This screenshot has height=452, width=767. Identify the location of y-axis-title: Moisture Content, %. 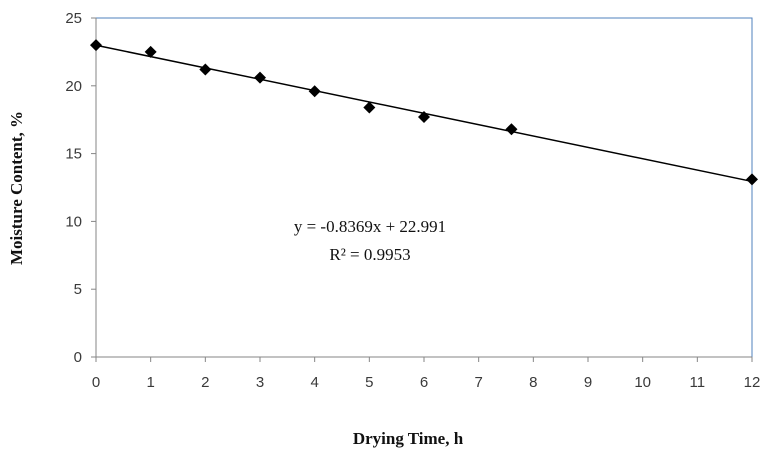
(16, 188).